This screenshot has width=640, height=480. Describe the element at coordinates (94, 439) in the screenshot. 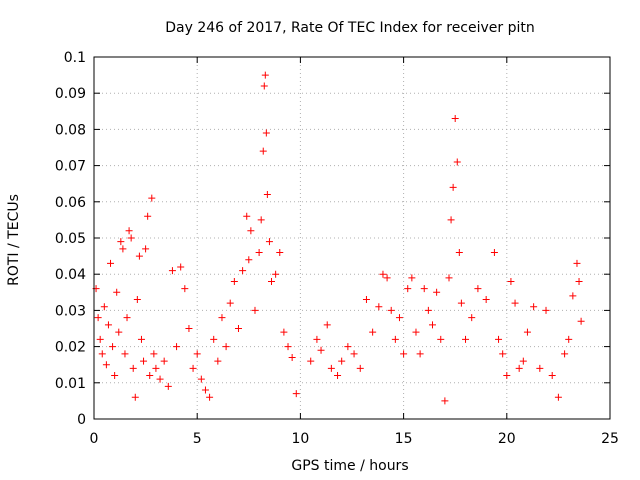

I see `x-tick-label: 0` at that location.